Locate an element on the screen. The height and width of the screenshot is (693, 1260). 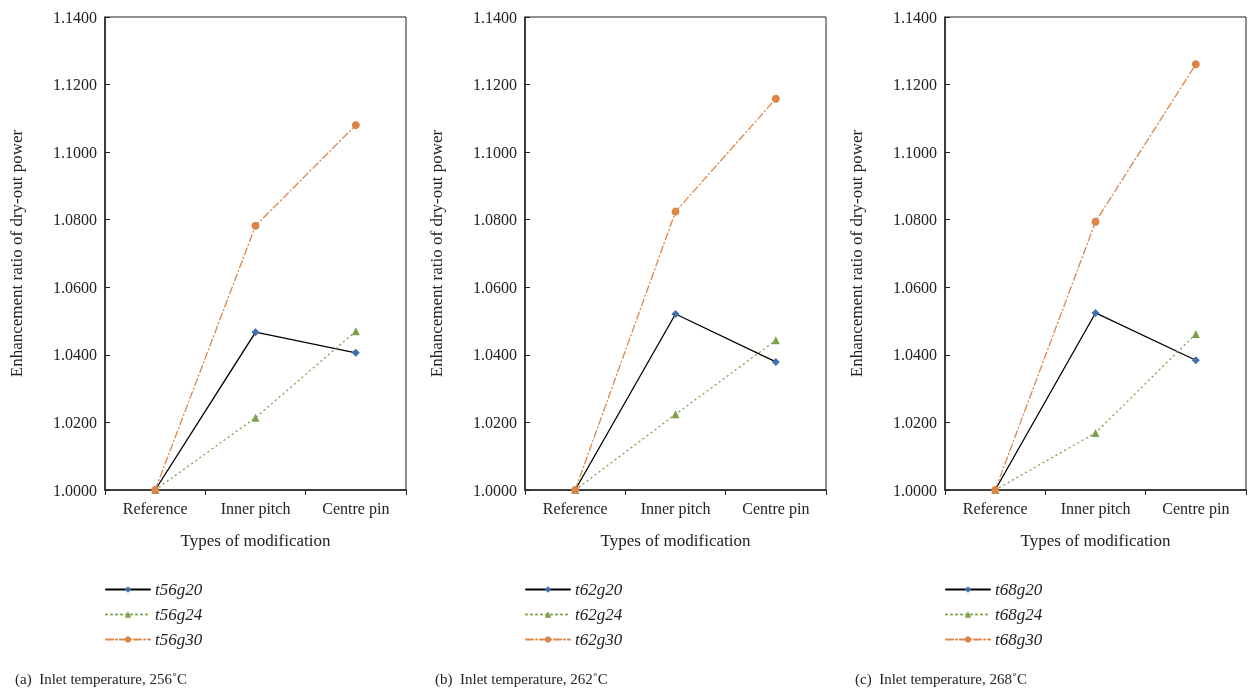
legend-label: t56g24 is located at coordinates (179, 614).